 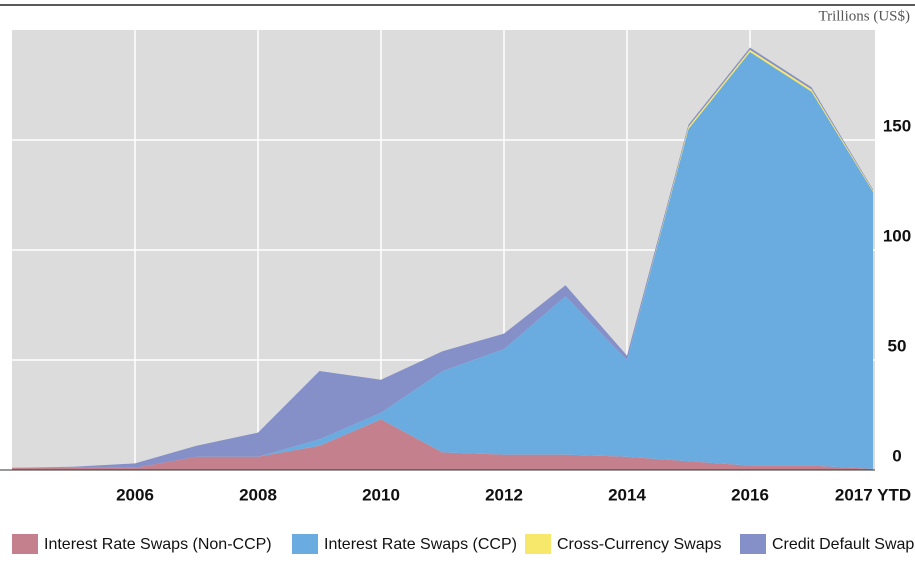 I want to click on x-tick-label: 2012, so click(x=504, y=494).